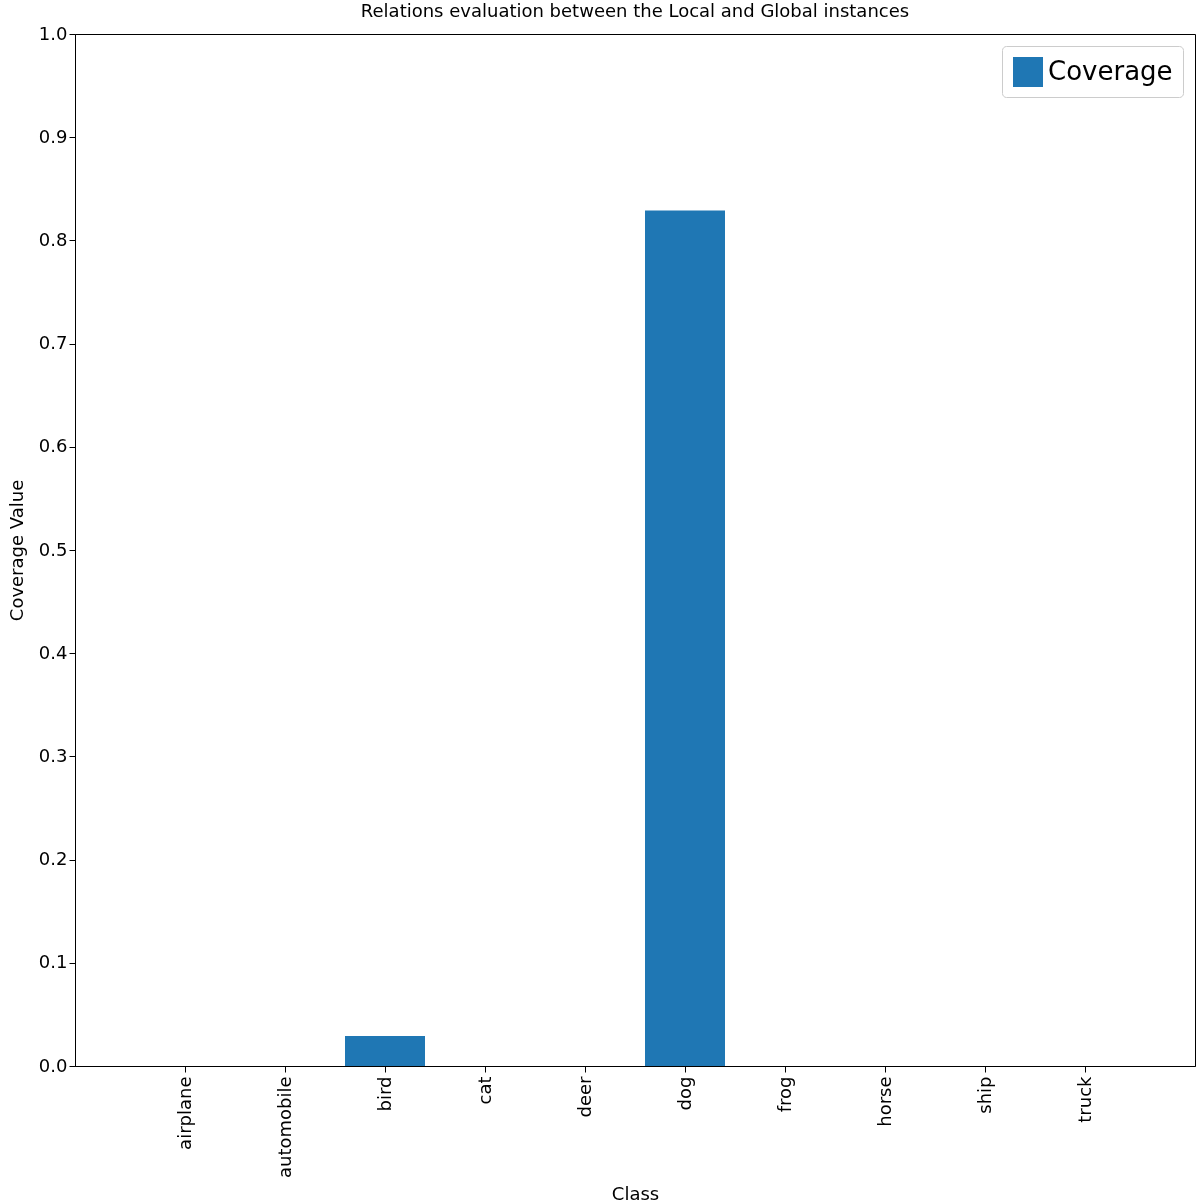 This screenshot has height=1200, width=1201. Describe the element at coordinates (53, 33) in the screenshot. I see `y-tick-label: 1.0` at that location.